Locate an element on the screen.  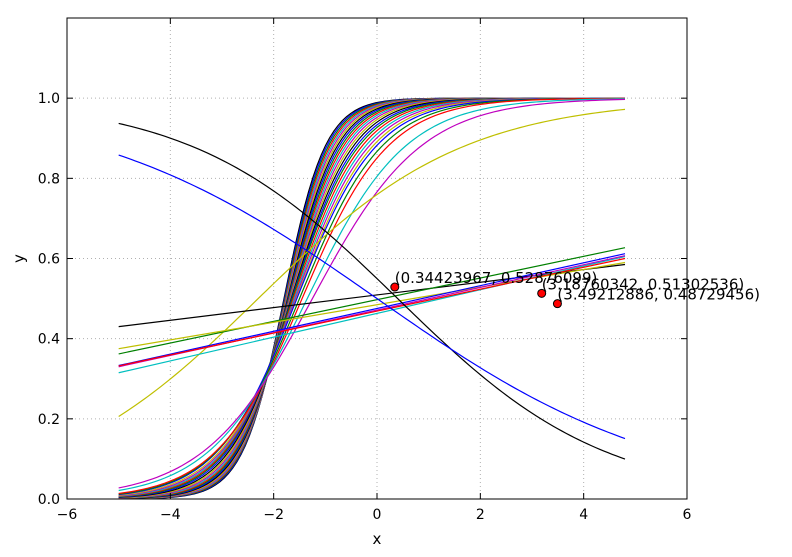
x-tick-label: 2 is located at coordinates (480, 515).